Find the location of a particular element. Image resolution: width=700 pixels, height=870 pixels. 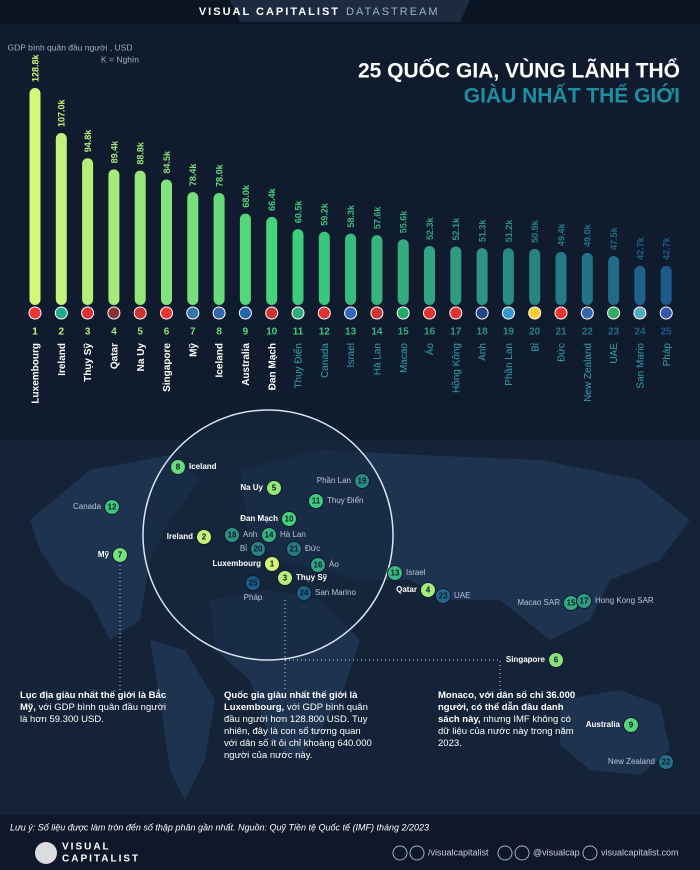

rank: 18 is located at coordinates (483, 332).